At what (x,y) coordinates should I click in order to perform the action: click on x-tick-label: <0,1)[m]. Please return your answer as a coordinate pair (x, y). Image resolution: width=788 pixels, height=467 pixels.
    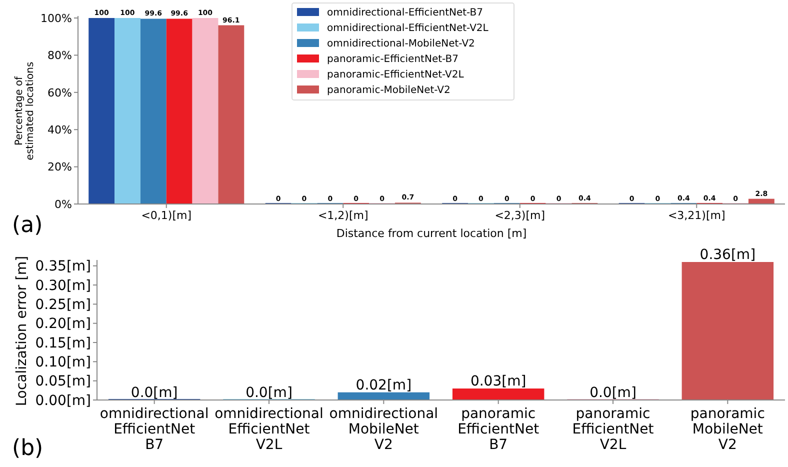
    Looking at the image, I should click on (166, 215).